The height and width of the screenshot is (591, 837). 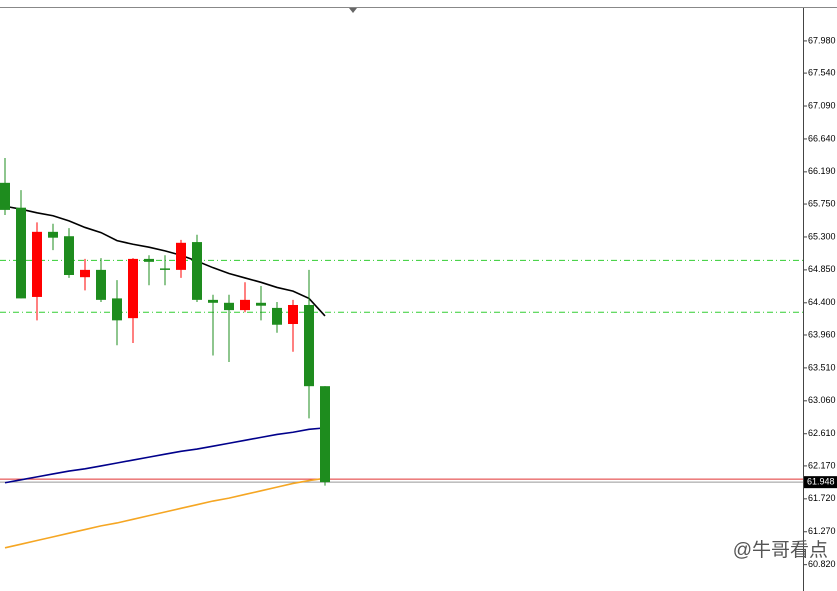 I want to click on y-tick-label: 64.850, so click(x=822, y=269).